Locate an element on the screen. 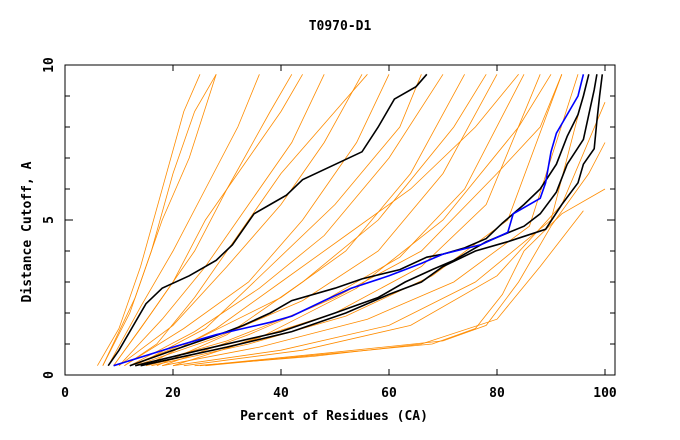 The image size is (680, 440). x-axis-label: Percent of Residues (CA) is located at coordinates (334, 416).